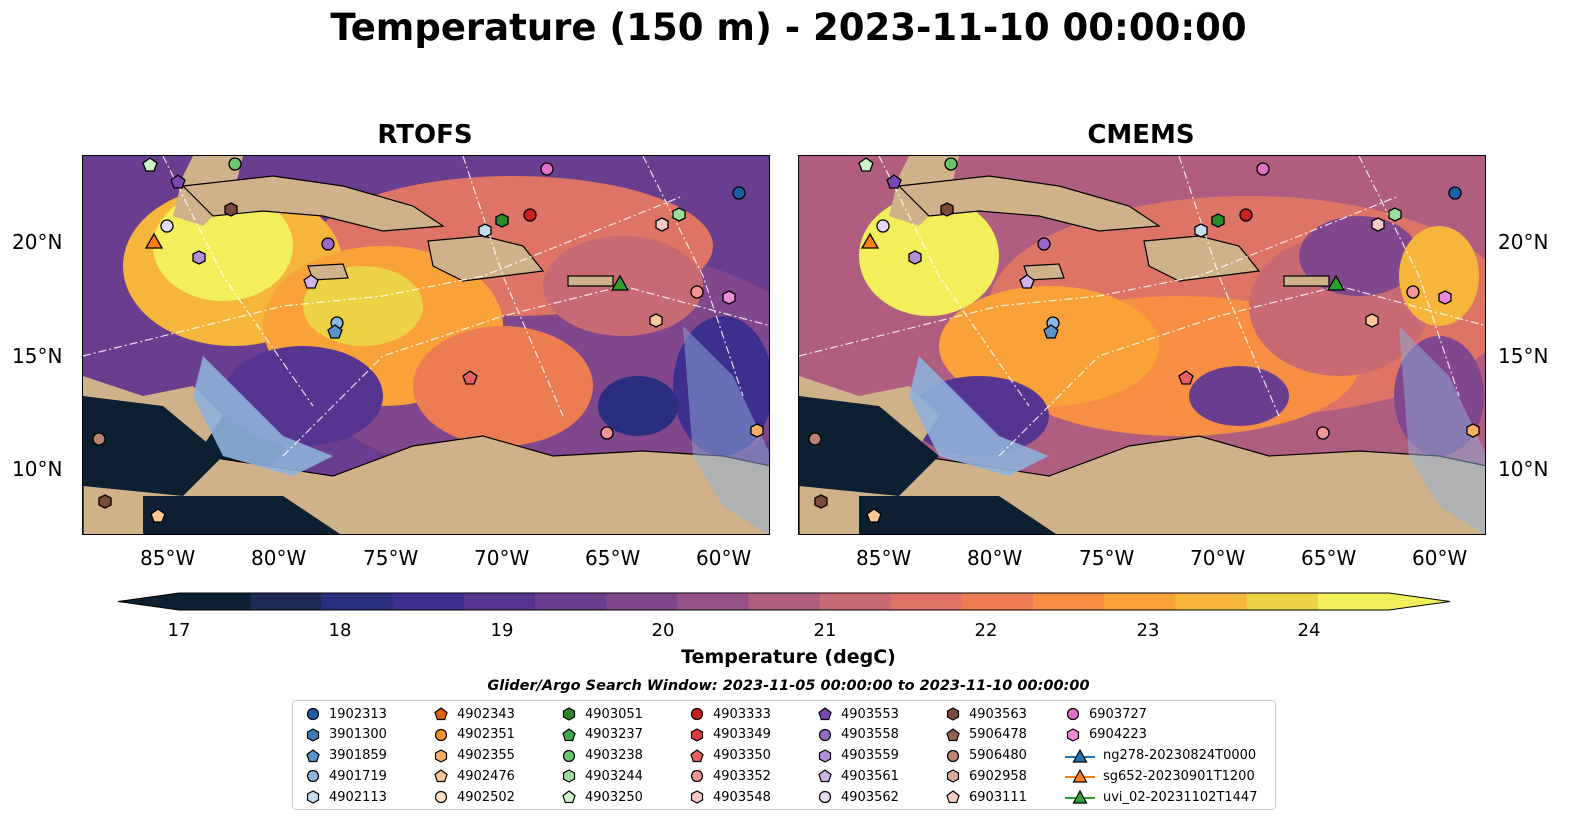  Describe the element at coordinates (602, 776) in the screenshot. I see `legend-item: 4903244` at that location.